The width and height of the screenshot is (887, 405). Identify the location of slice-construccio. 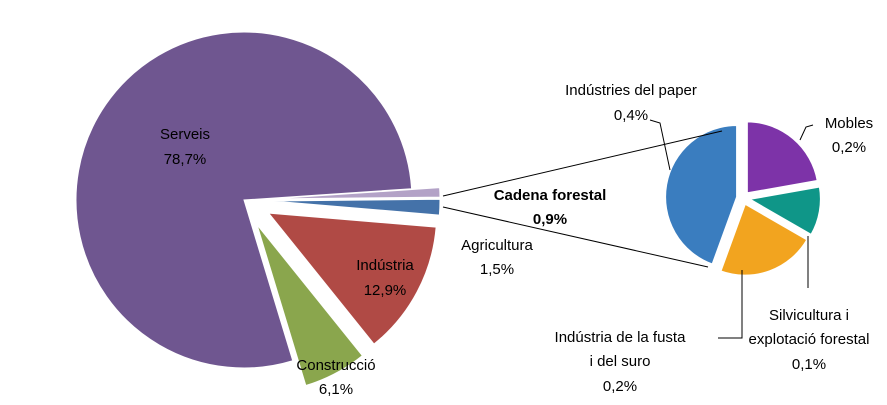
(310, 305).